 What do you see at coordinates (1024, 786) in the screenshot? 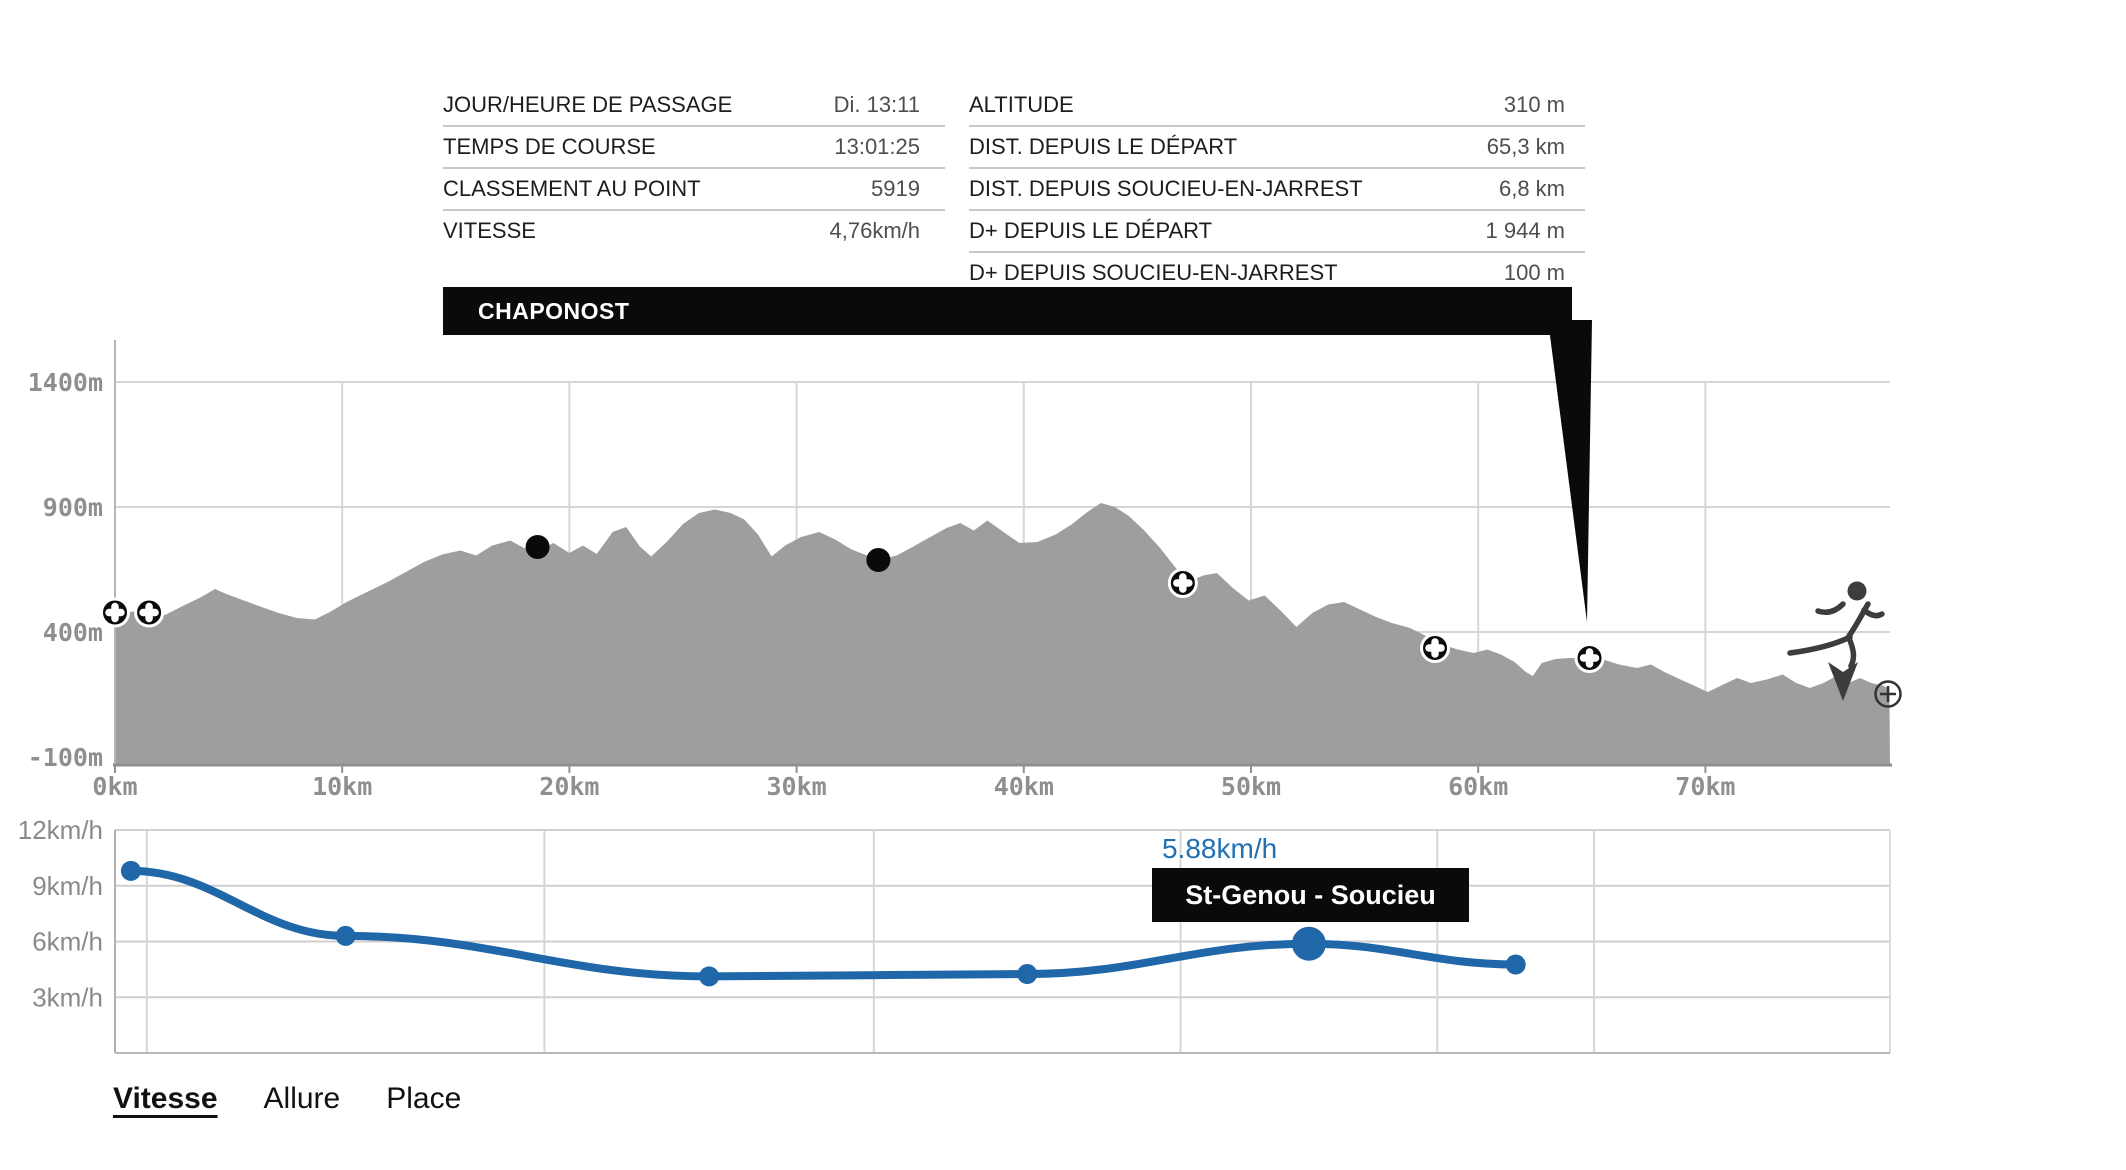
I see `svg-text: 40km` at bounding box center [1024, 786].